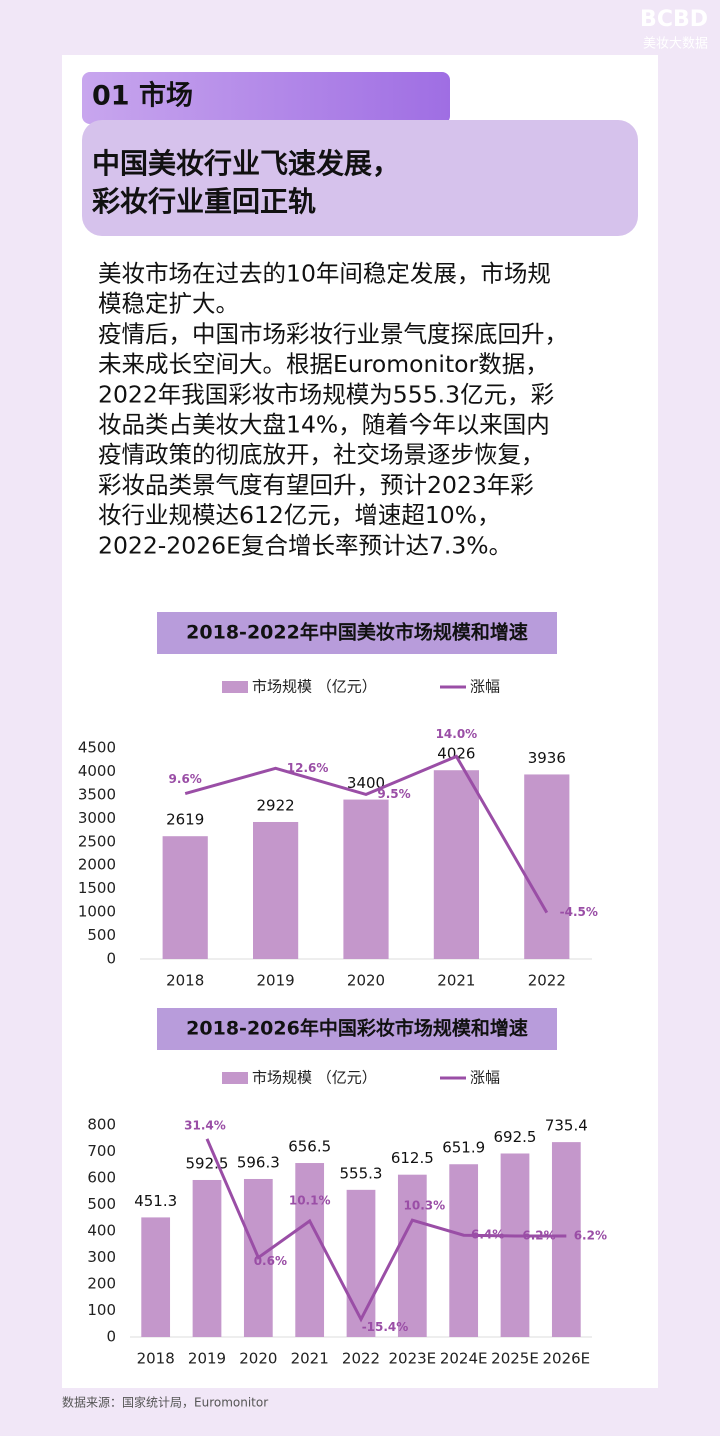 The width and height of the screenshot is (720, 1440). Describe the element at coordinates (308, 768) in the screenshot. I see `growth-label: 12.6%` at that location.